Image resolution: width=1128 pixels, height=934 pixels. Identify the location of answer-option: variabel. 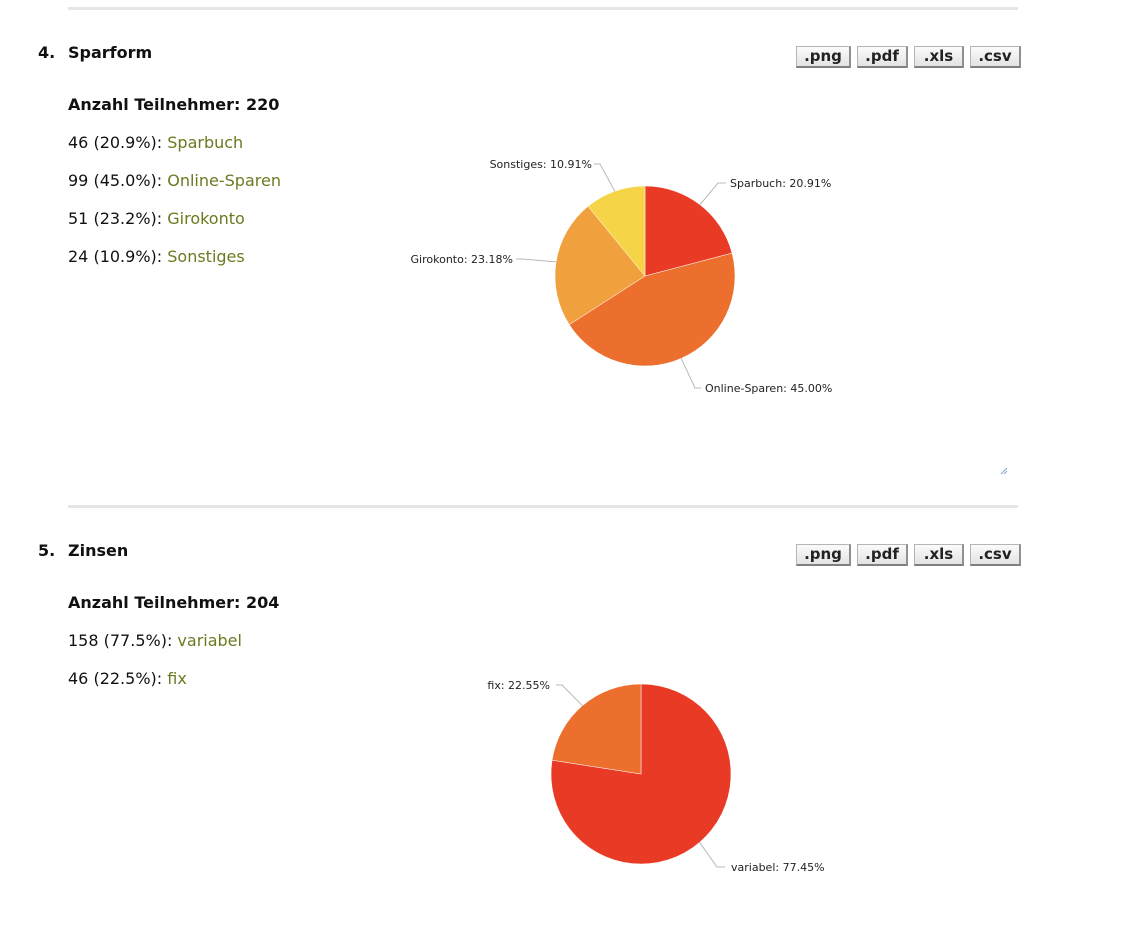
(209, 640).